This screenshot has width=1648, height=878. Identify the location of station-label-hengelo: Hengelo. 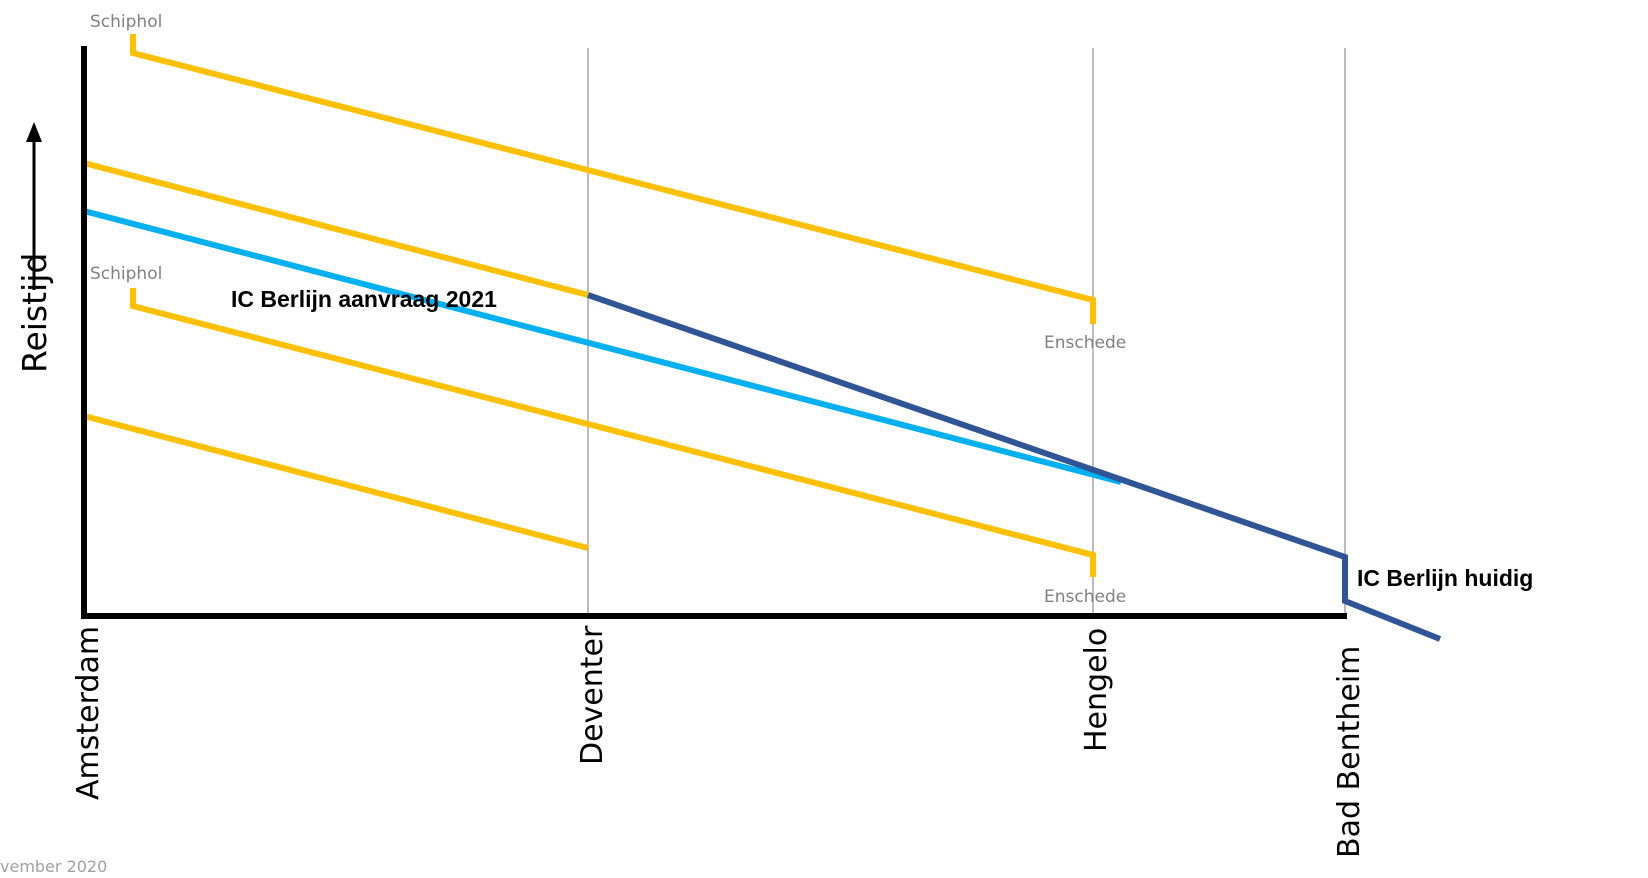
(1096, 690).